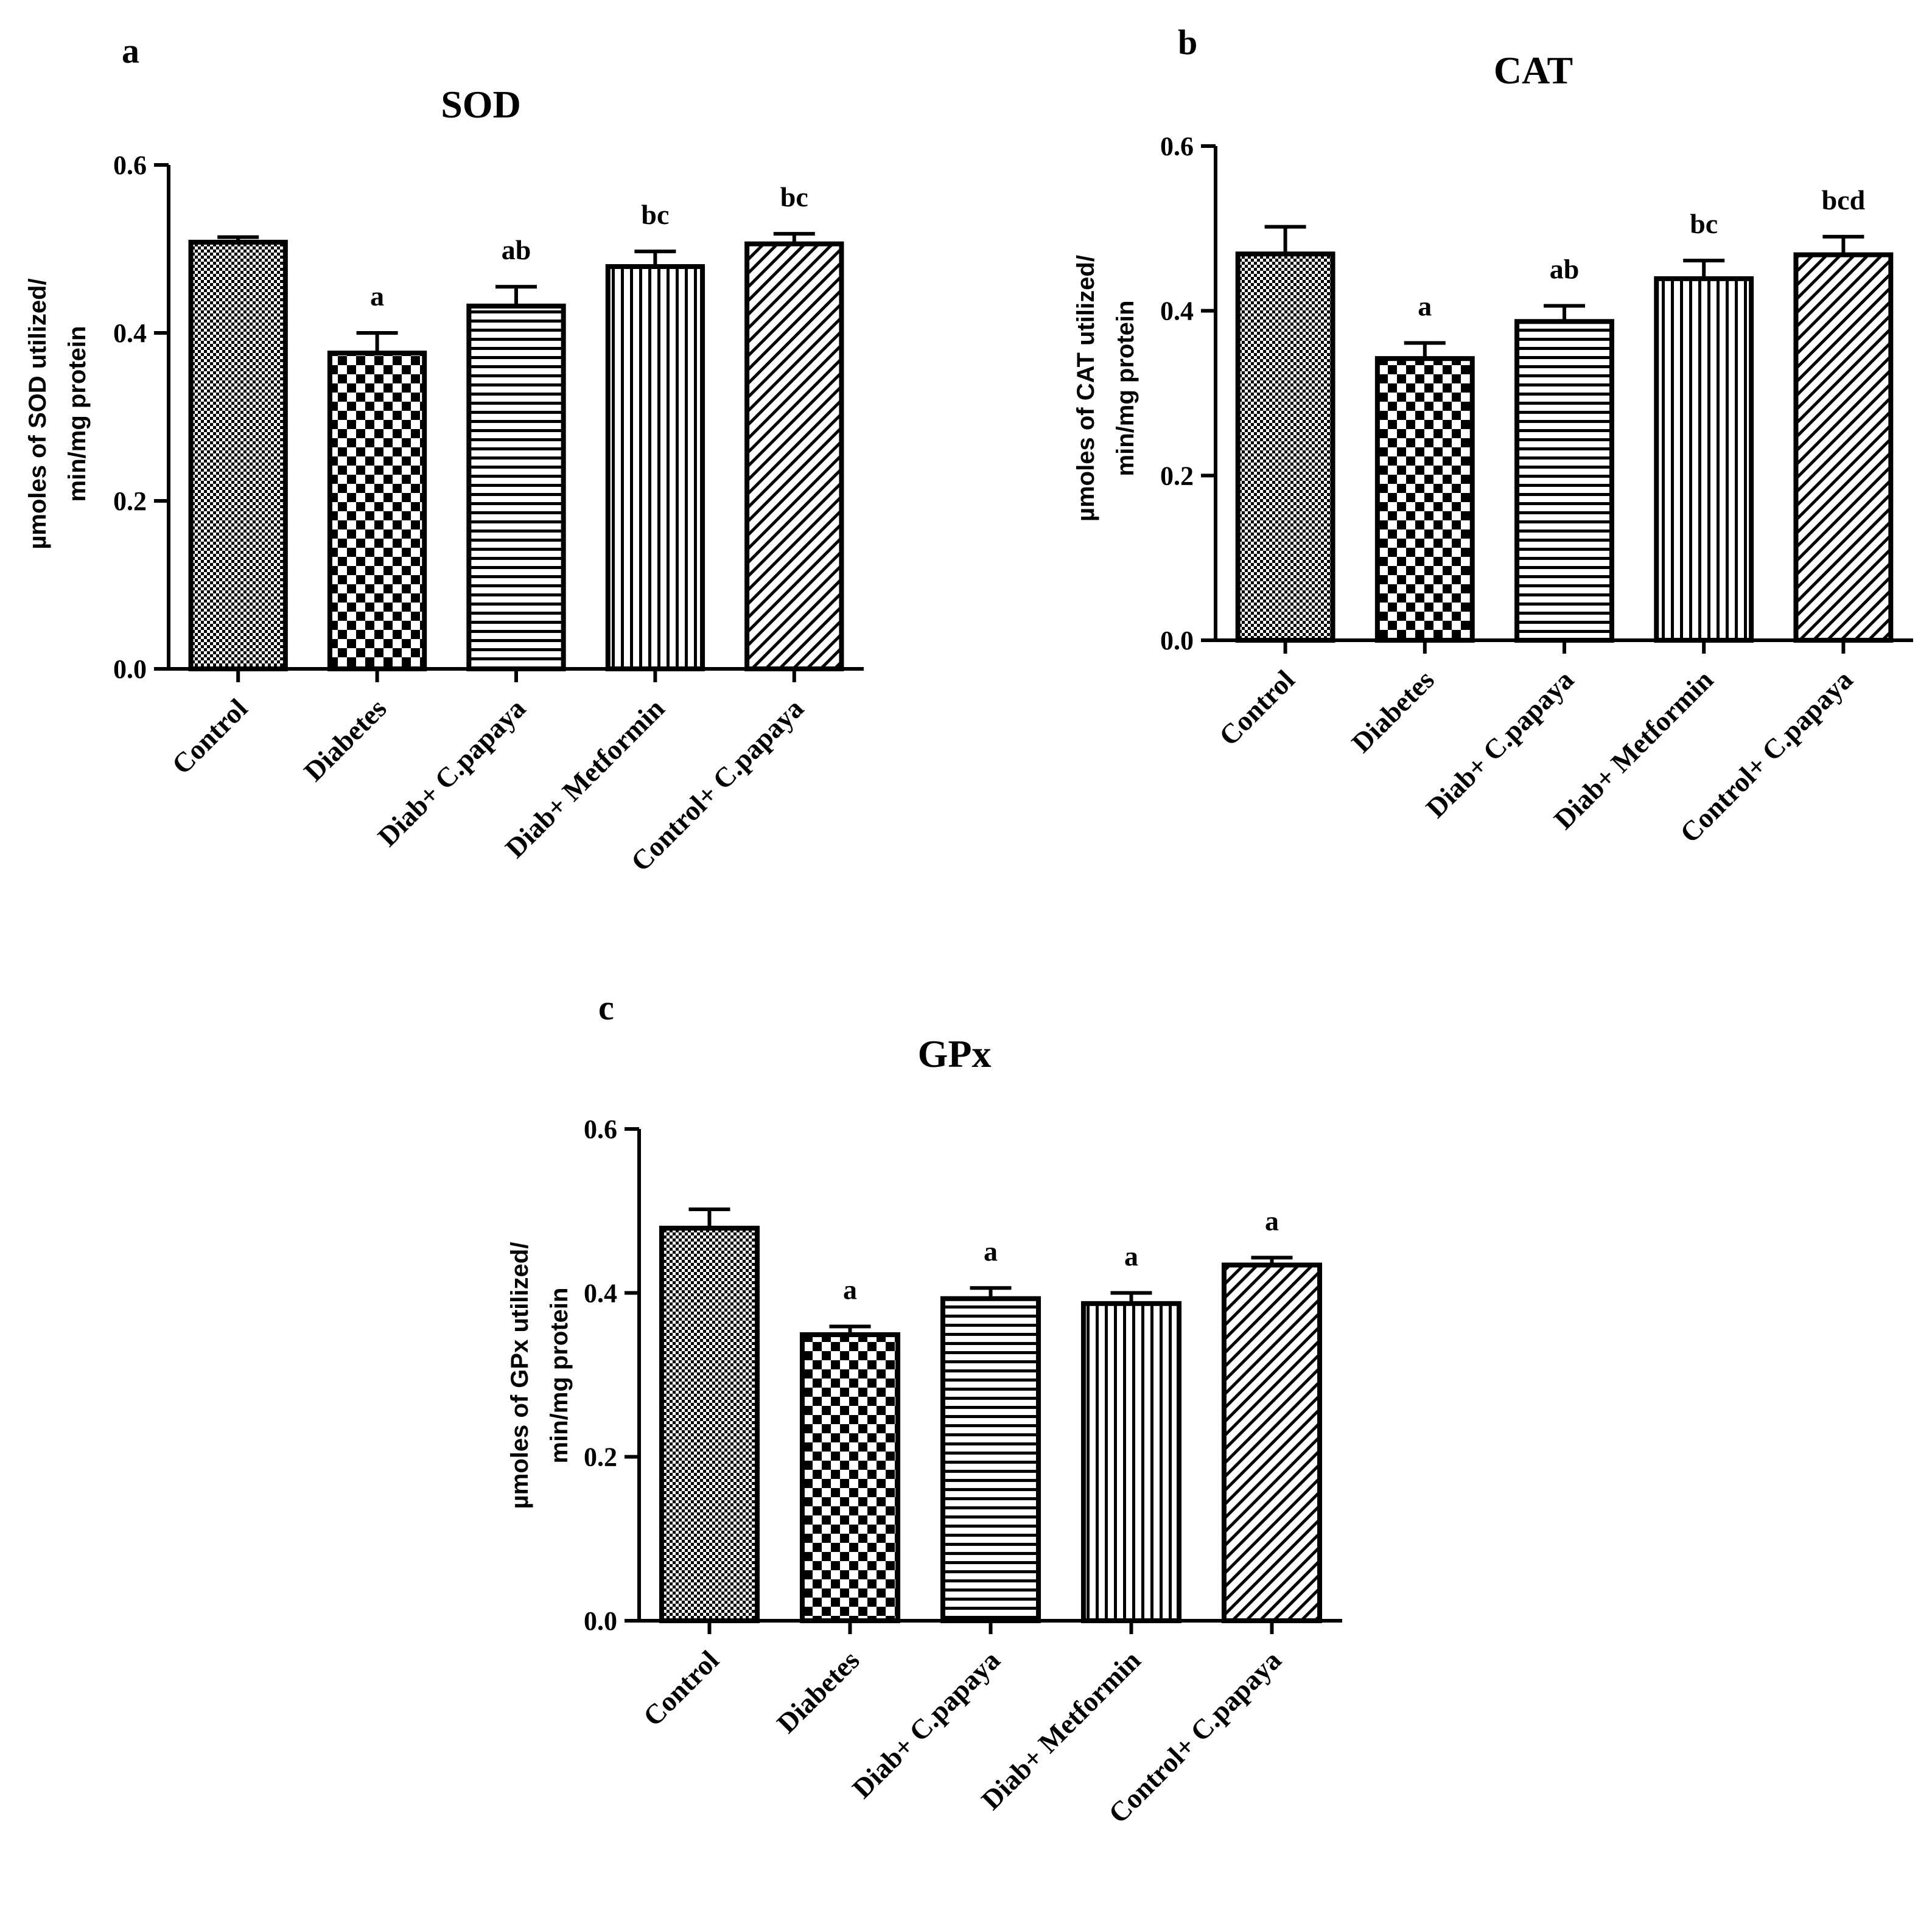 The width and height of the screenshot is (1932, 1908). Describe the element at coordinates (481, 104) in the screenshot. I see `chart-title: SOD` at that location.